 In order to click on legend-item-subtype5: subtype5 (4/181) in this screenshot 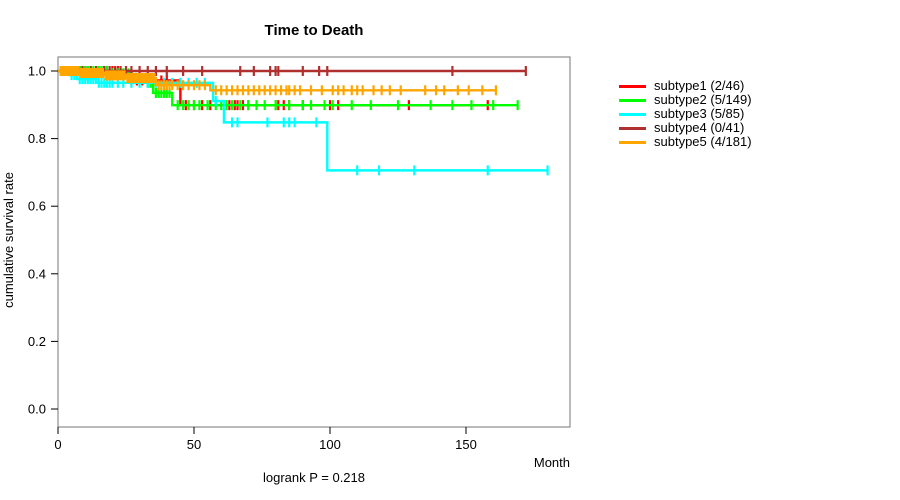, I will do `click(685, 142)`.